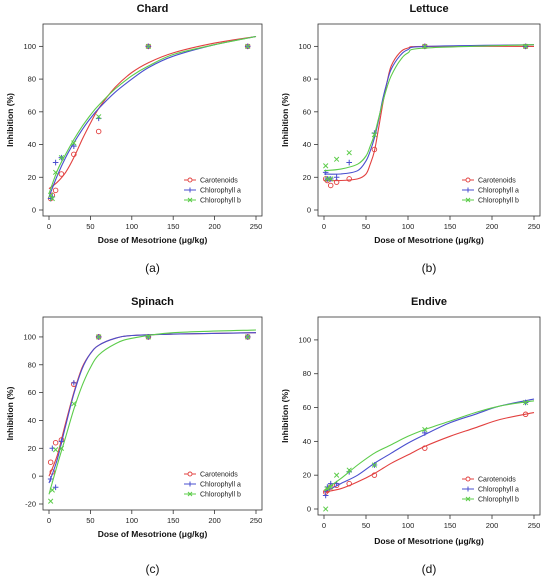  I want to click on y-axis-label: Inhibition (%), so click(285, 120).